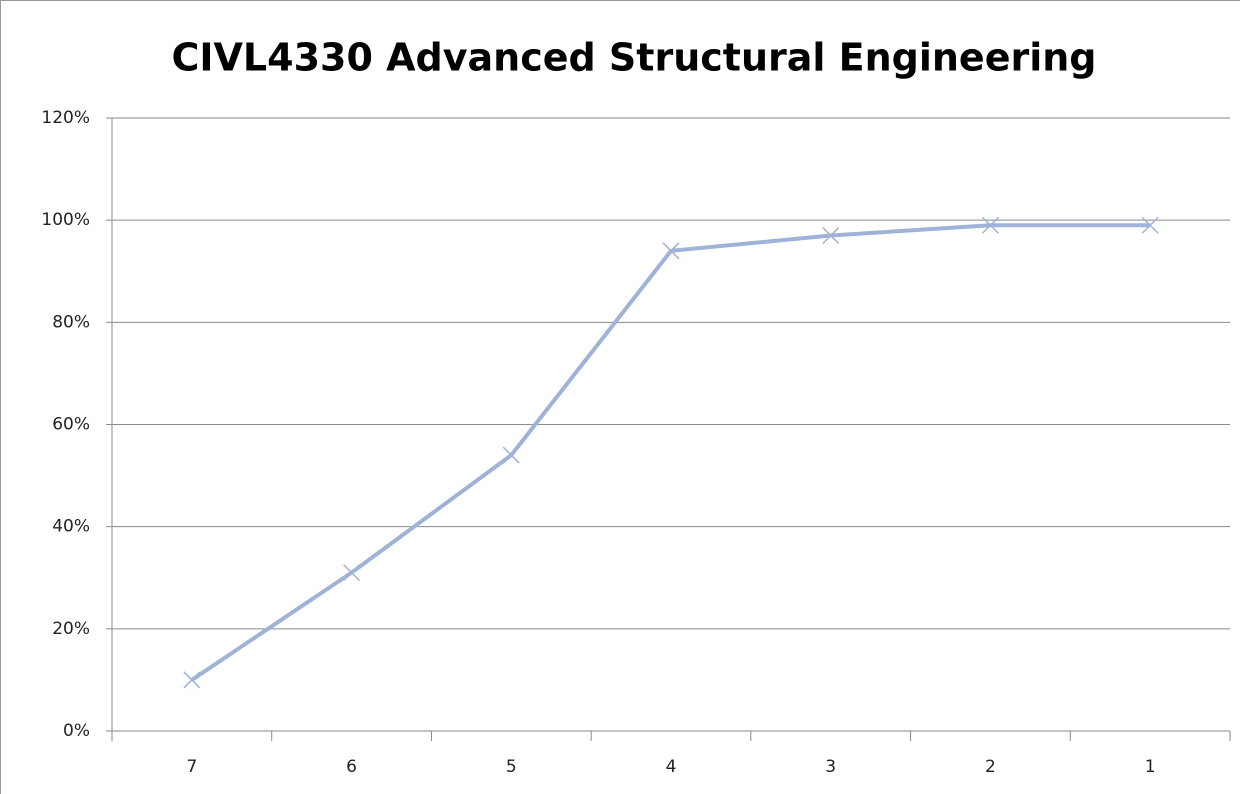 The height and width of the screenshot is (794, 1240). Describe the element at coordinates (671, 767) in the screenshot. I see `x-tick-label: 4` at that location.